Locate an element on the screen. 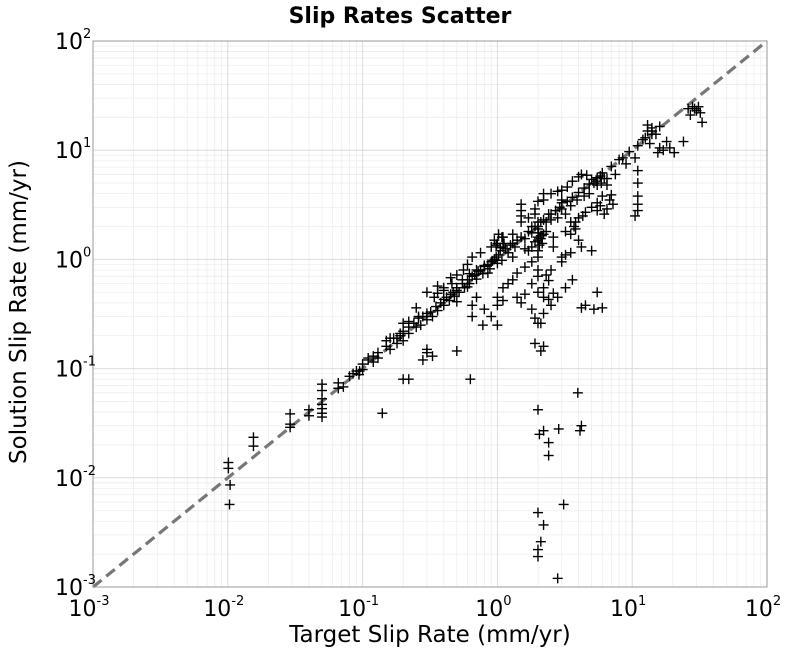 The height and width of the screenshot is (650, 800). x-tick-label: 10-3 is located at coordinates (89, 608).